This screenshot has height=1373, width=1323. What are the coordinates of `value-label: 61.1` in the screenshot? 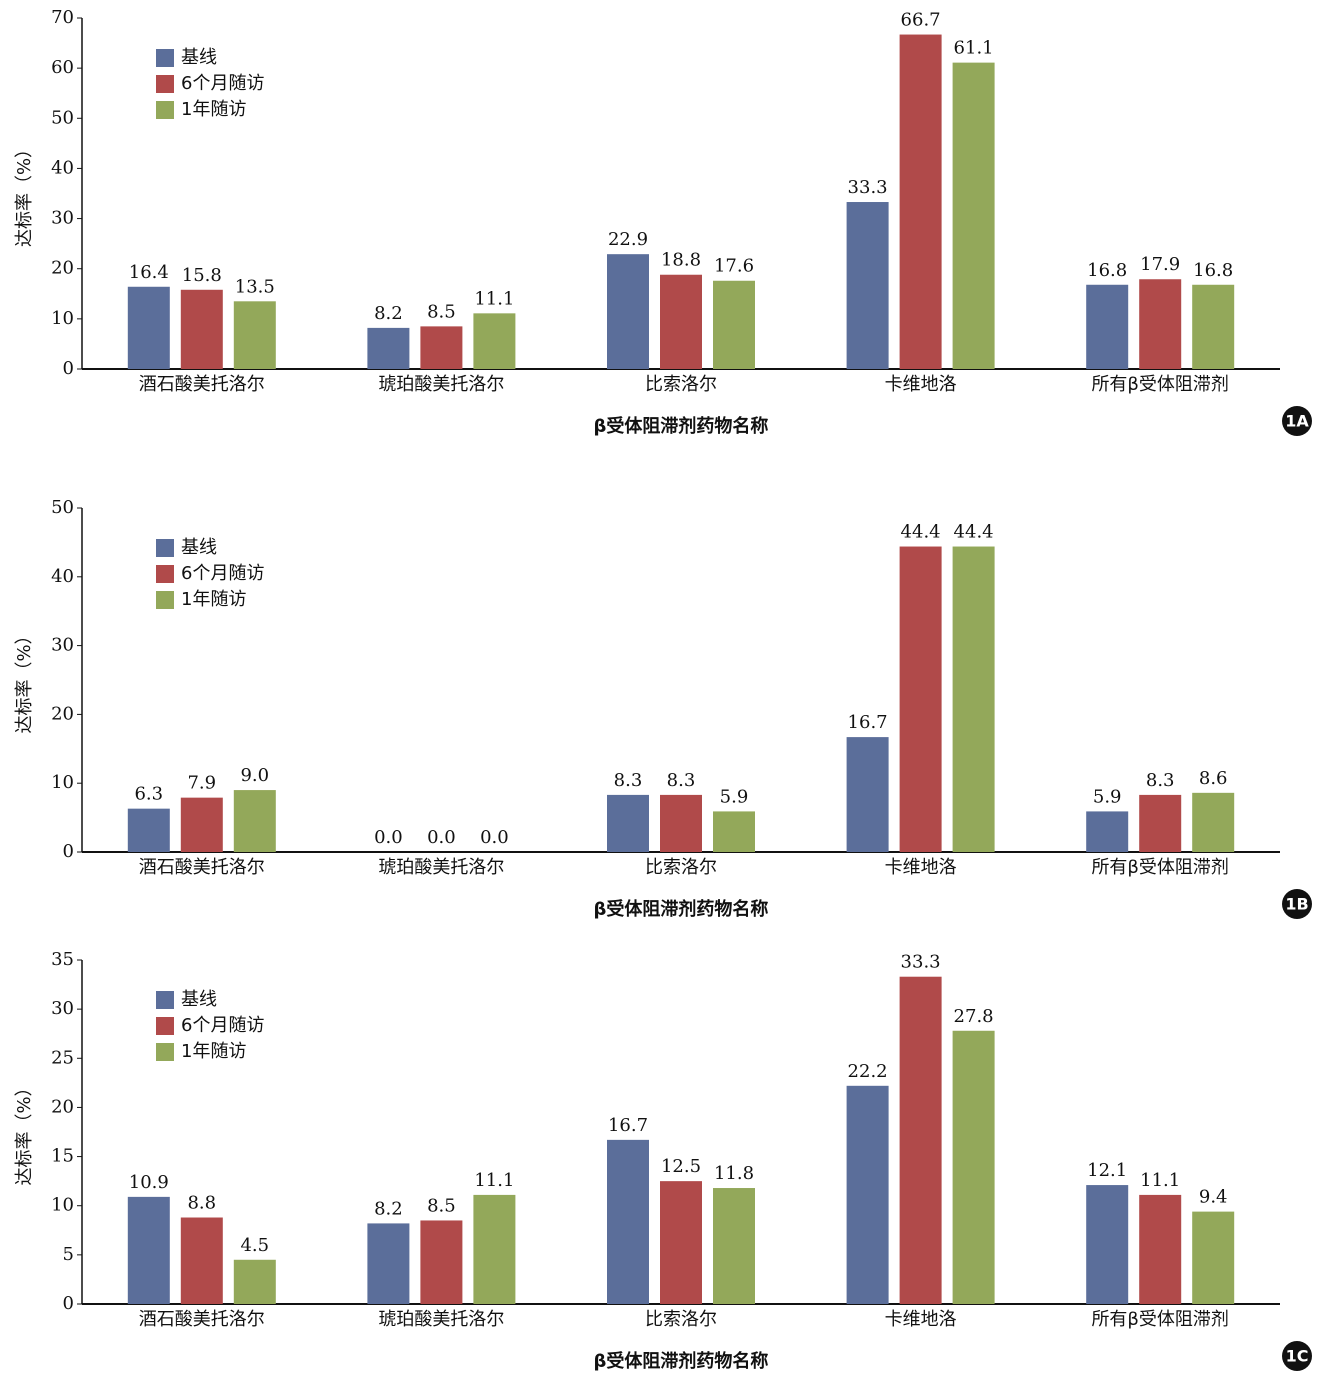 It's located at (974, 48).